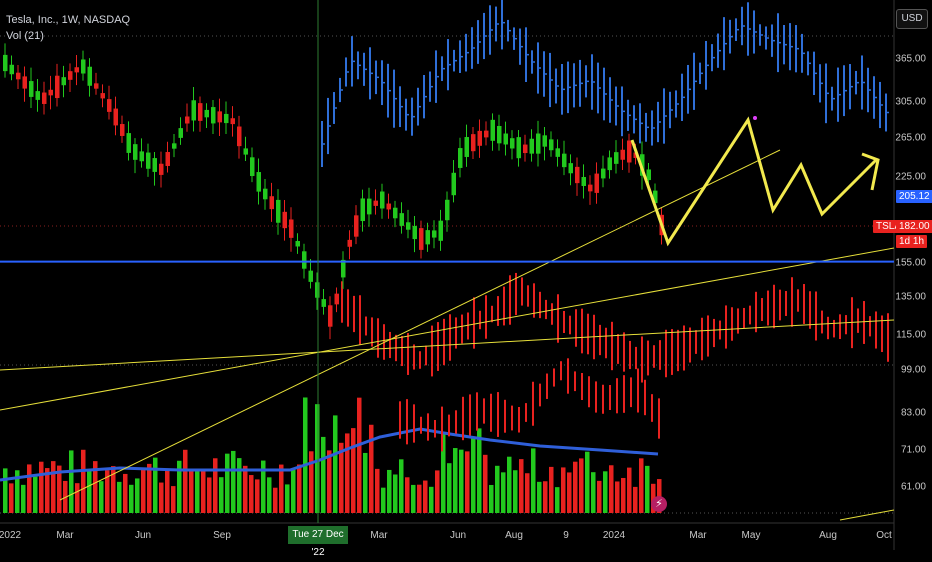 This screenshot has width=932, height=562. I want to click on flash-icon: ⚡, so click(659, 504).